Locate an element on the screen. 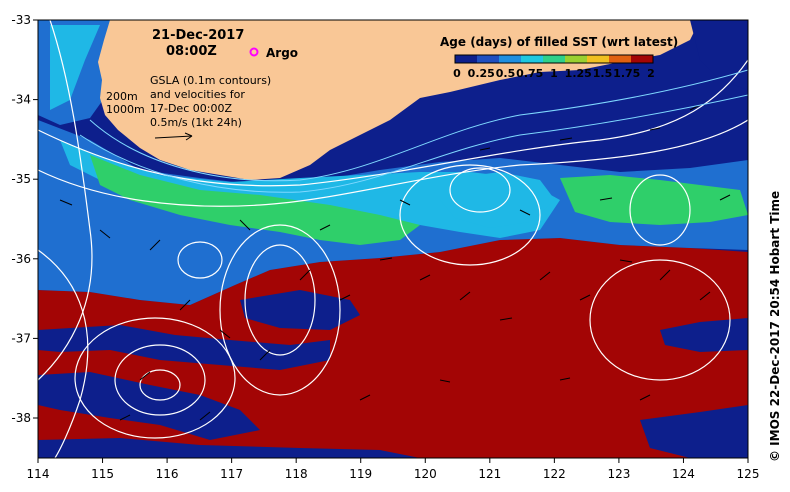 The height and width of the screenshot is (492, 790). age-1-band is located at coordinates (310, 189).